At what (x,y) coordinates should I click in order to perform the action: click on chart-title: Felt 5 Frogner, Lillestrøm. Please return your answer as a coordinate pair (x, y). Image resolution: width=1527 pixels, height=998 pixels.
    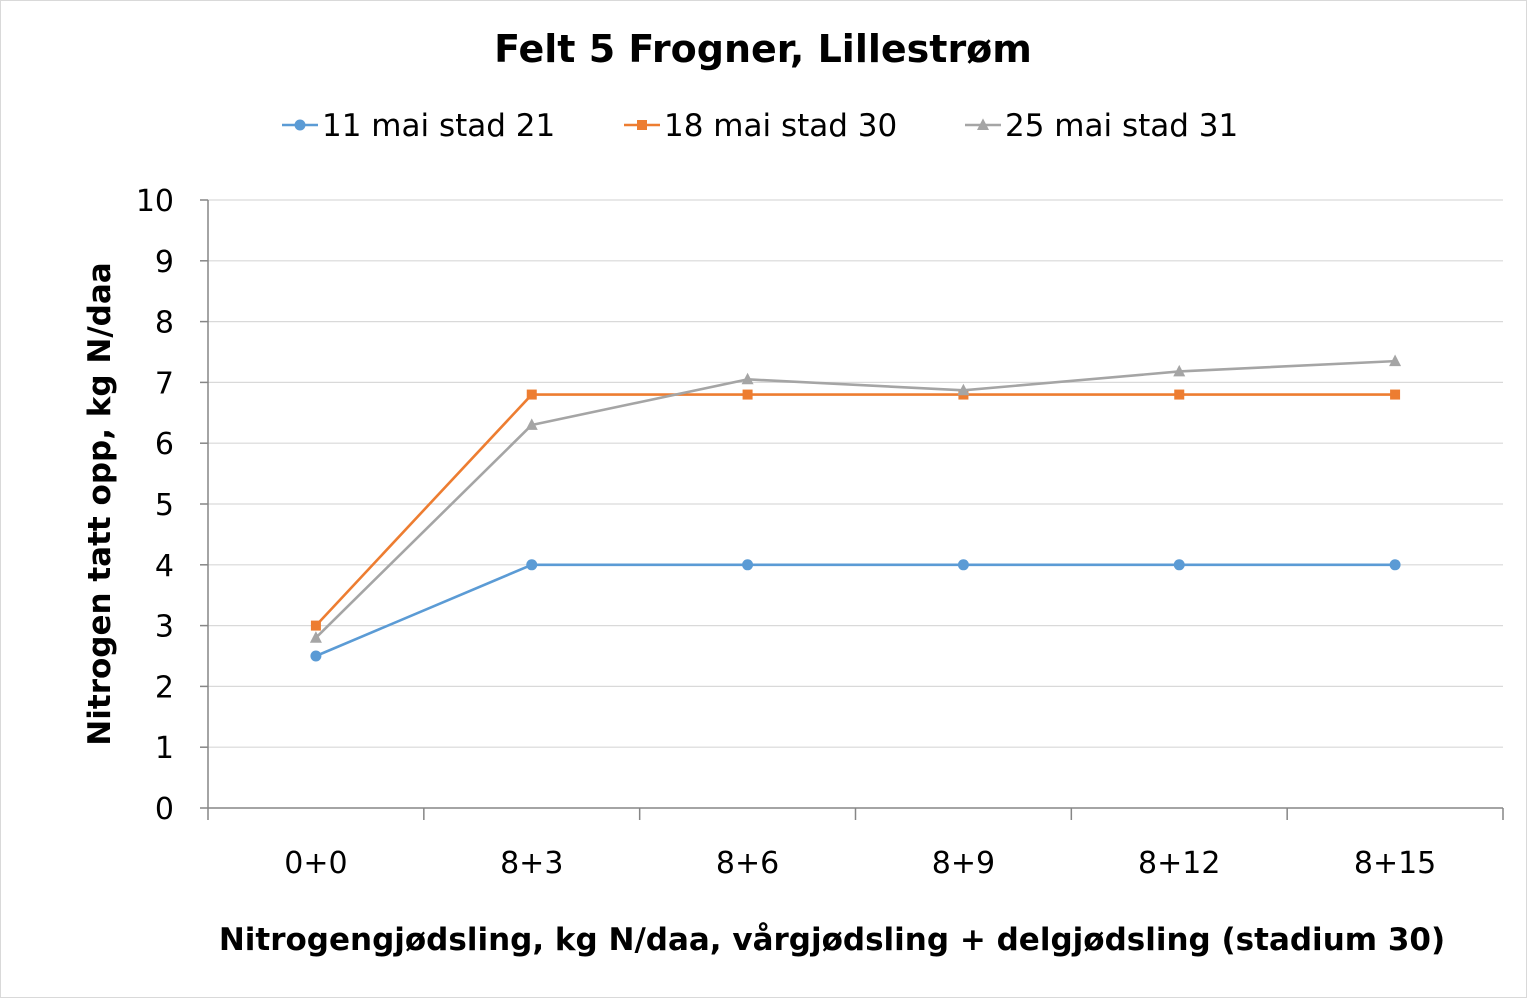
    Looking at the image, I should click on (763, 49).